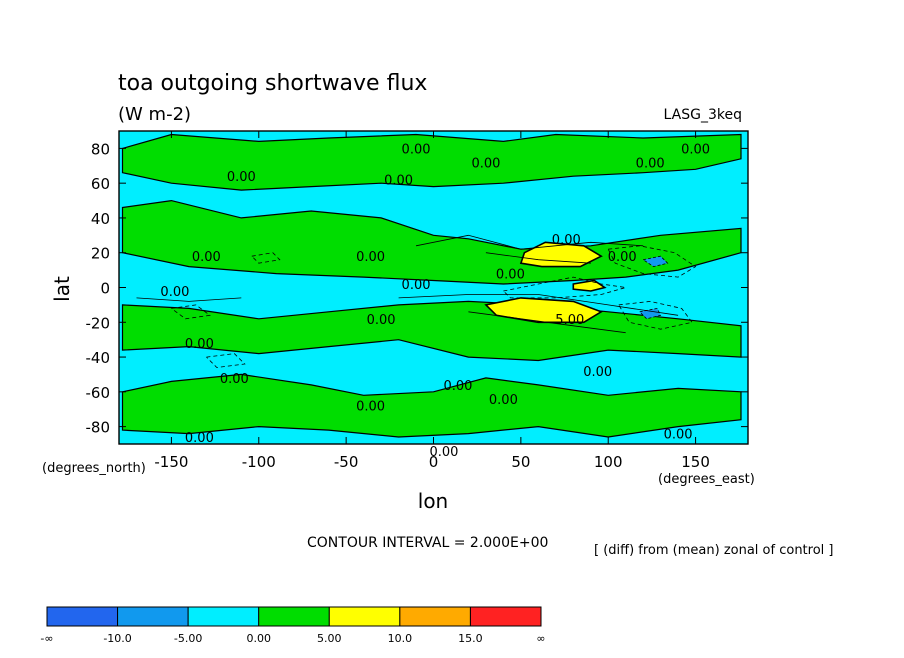 The width and height of the screenshot is (904, 658). Describe the element at coordinates (713, 550) in the screenshot. I see `operation-text: [ (diff) from (mean) zonal of control ]` at that location.